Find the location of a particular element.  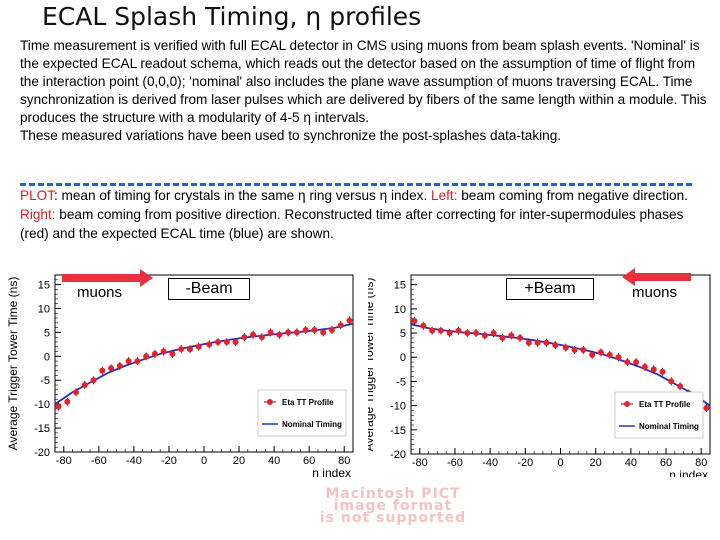

right-x-tick-label: 60 is located at coordinates (666, 463).